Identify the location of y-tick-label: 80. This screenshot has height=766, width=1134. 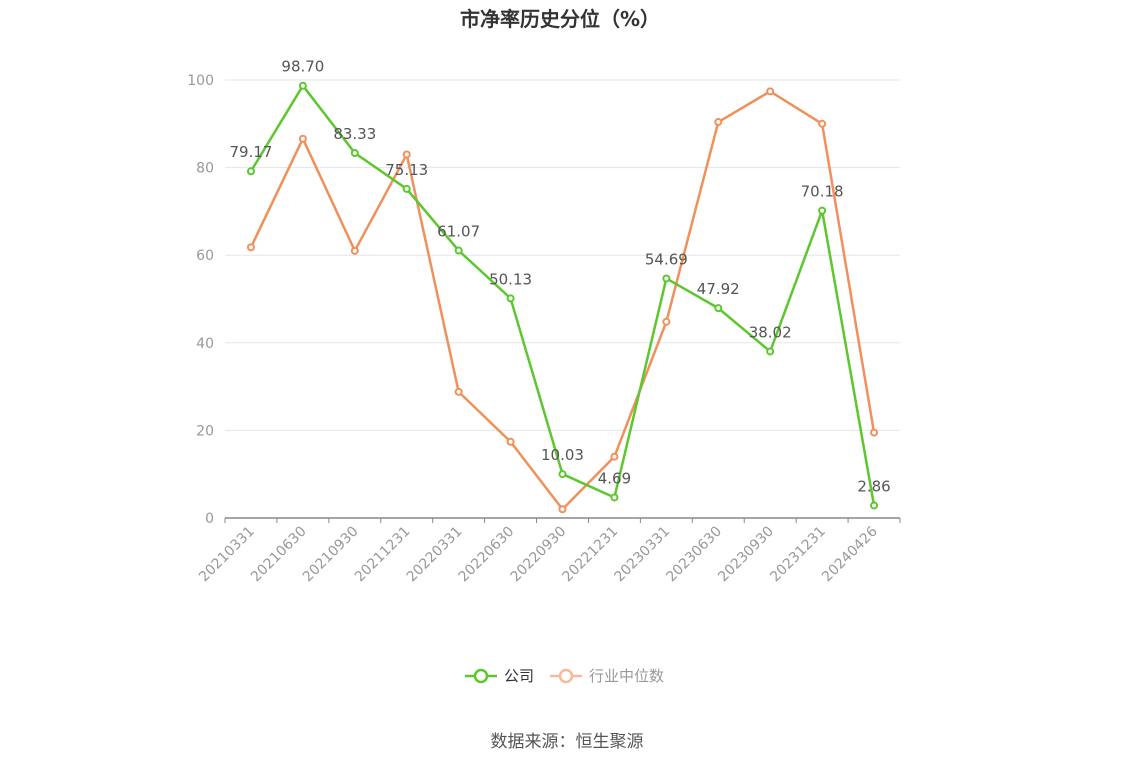
(205, 169).